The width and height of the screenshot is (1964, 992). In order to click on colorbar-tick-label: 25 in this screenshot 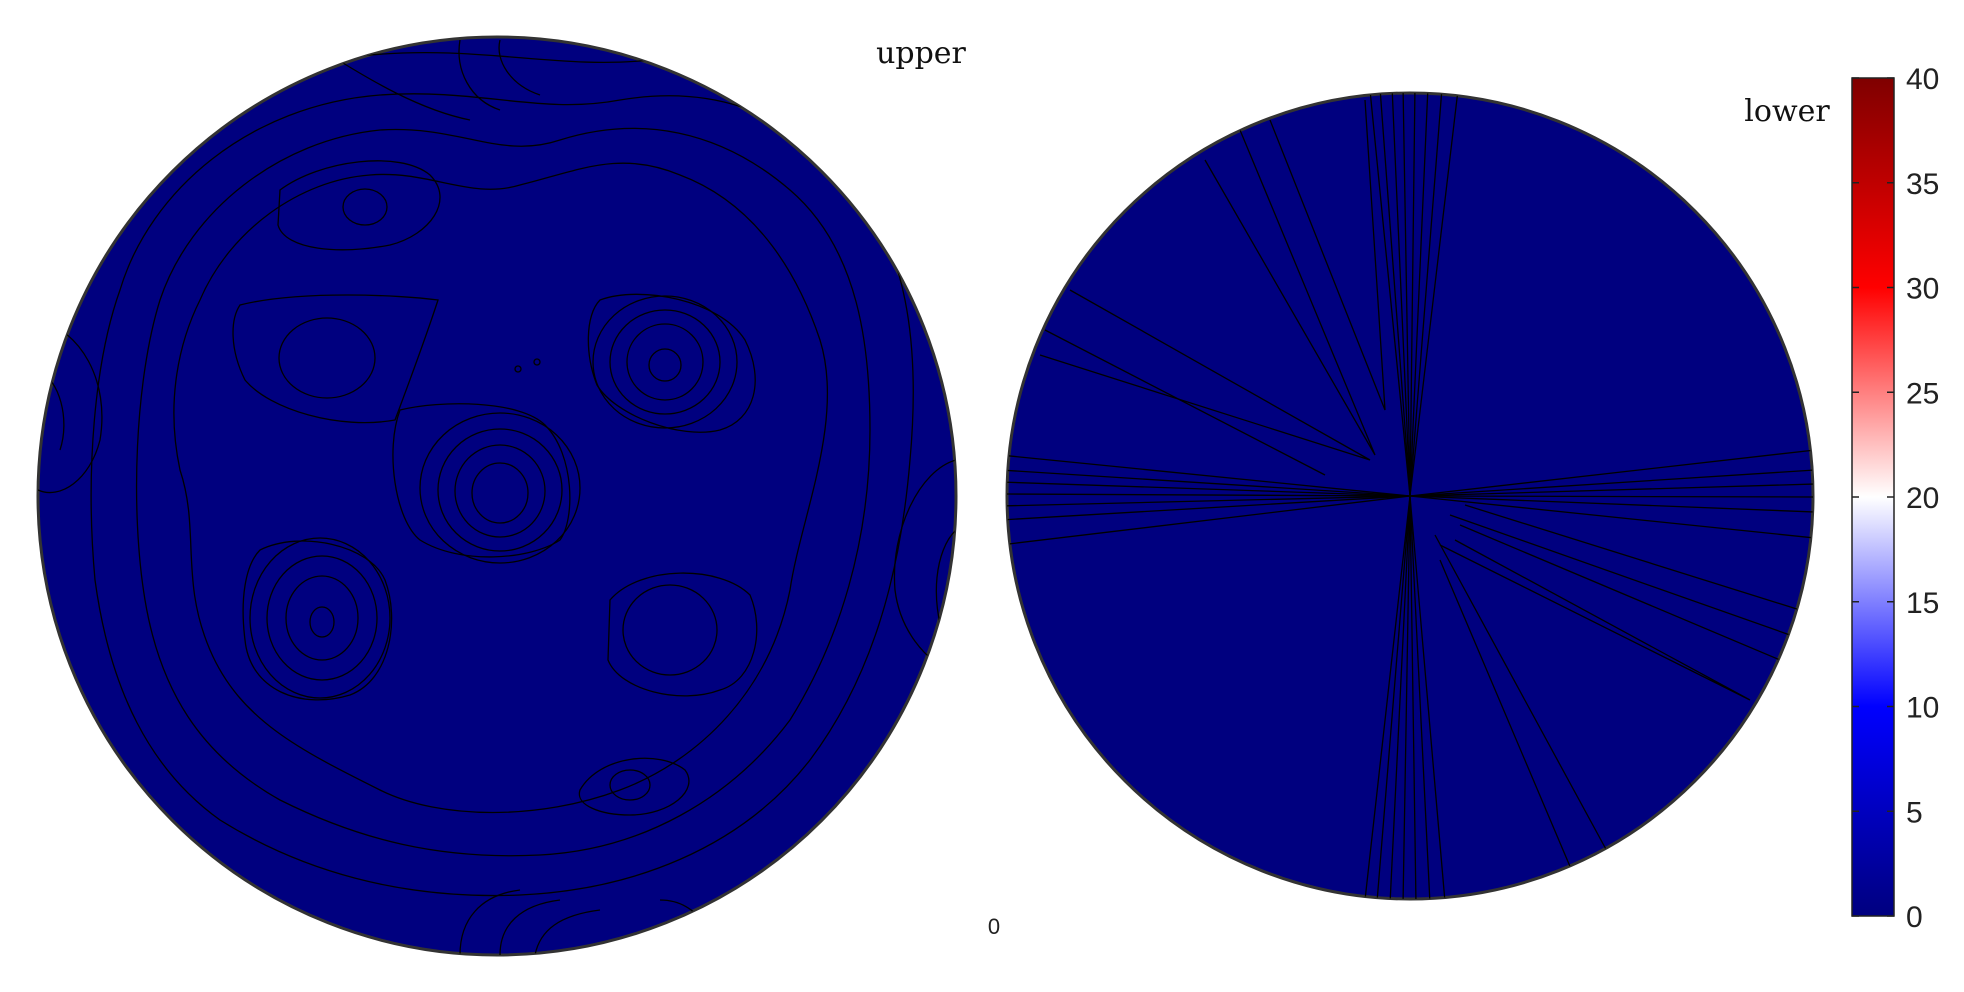, I will do `click(1922, 393)`.